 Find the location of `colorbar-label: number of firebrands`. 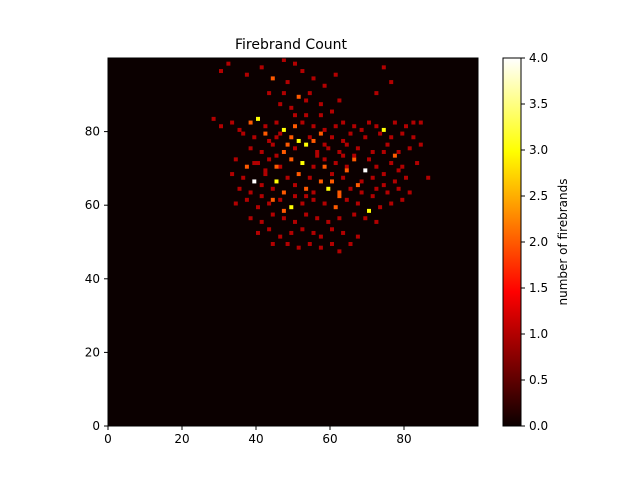

colorbar-label: number of firebrands is located at coordinates (563, 241).